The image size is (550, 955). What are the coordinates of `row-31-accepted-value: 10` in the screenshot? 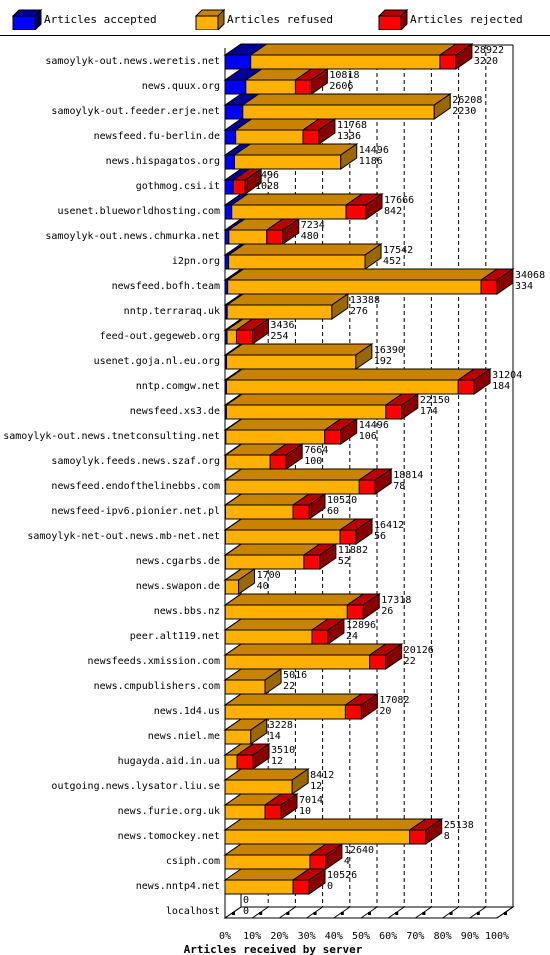 It's located at (305, 811).